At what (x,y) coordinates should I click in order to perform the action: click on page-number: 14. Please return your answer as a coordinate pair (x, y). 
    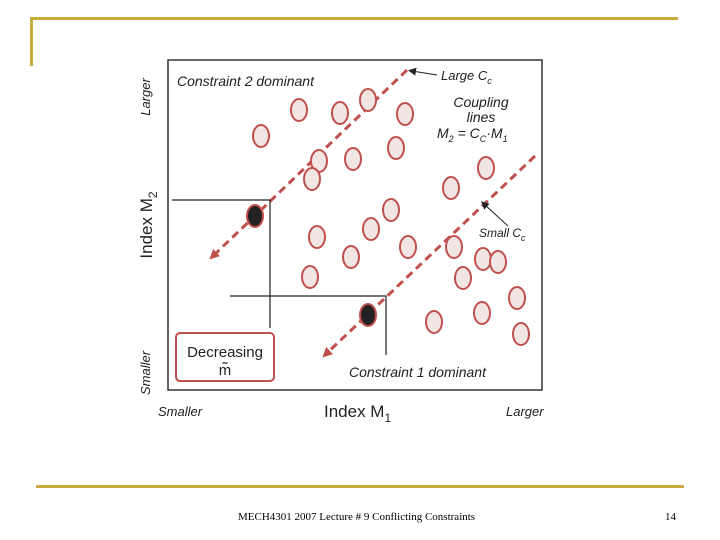
    Looking at the image, I should click on (670, 517).